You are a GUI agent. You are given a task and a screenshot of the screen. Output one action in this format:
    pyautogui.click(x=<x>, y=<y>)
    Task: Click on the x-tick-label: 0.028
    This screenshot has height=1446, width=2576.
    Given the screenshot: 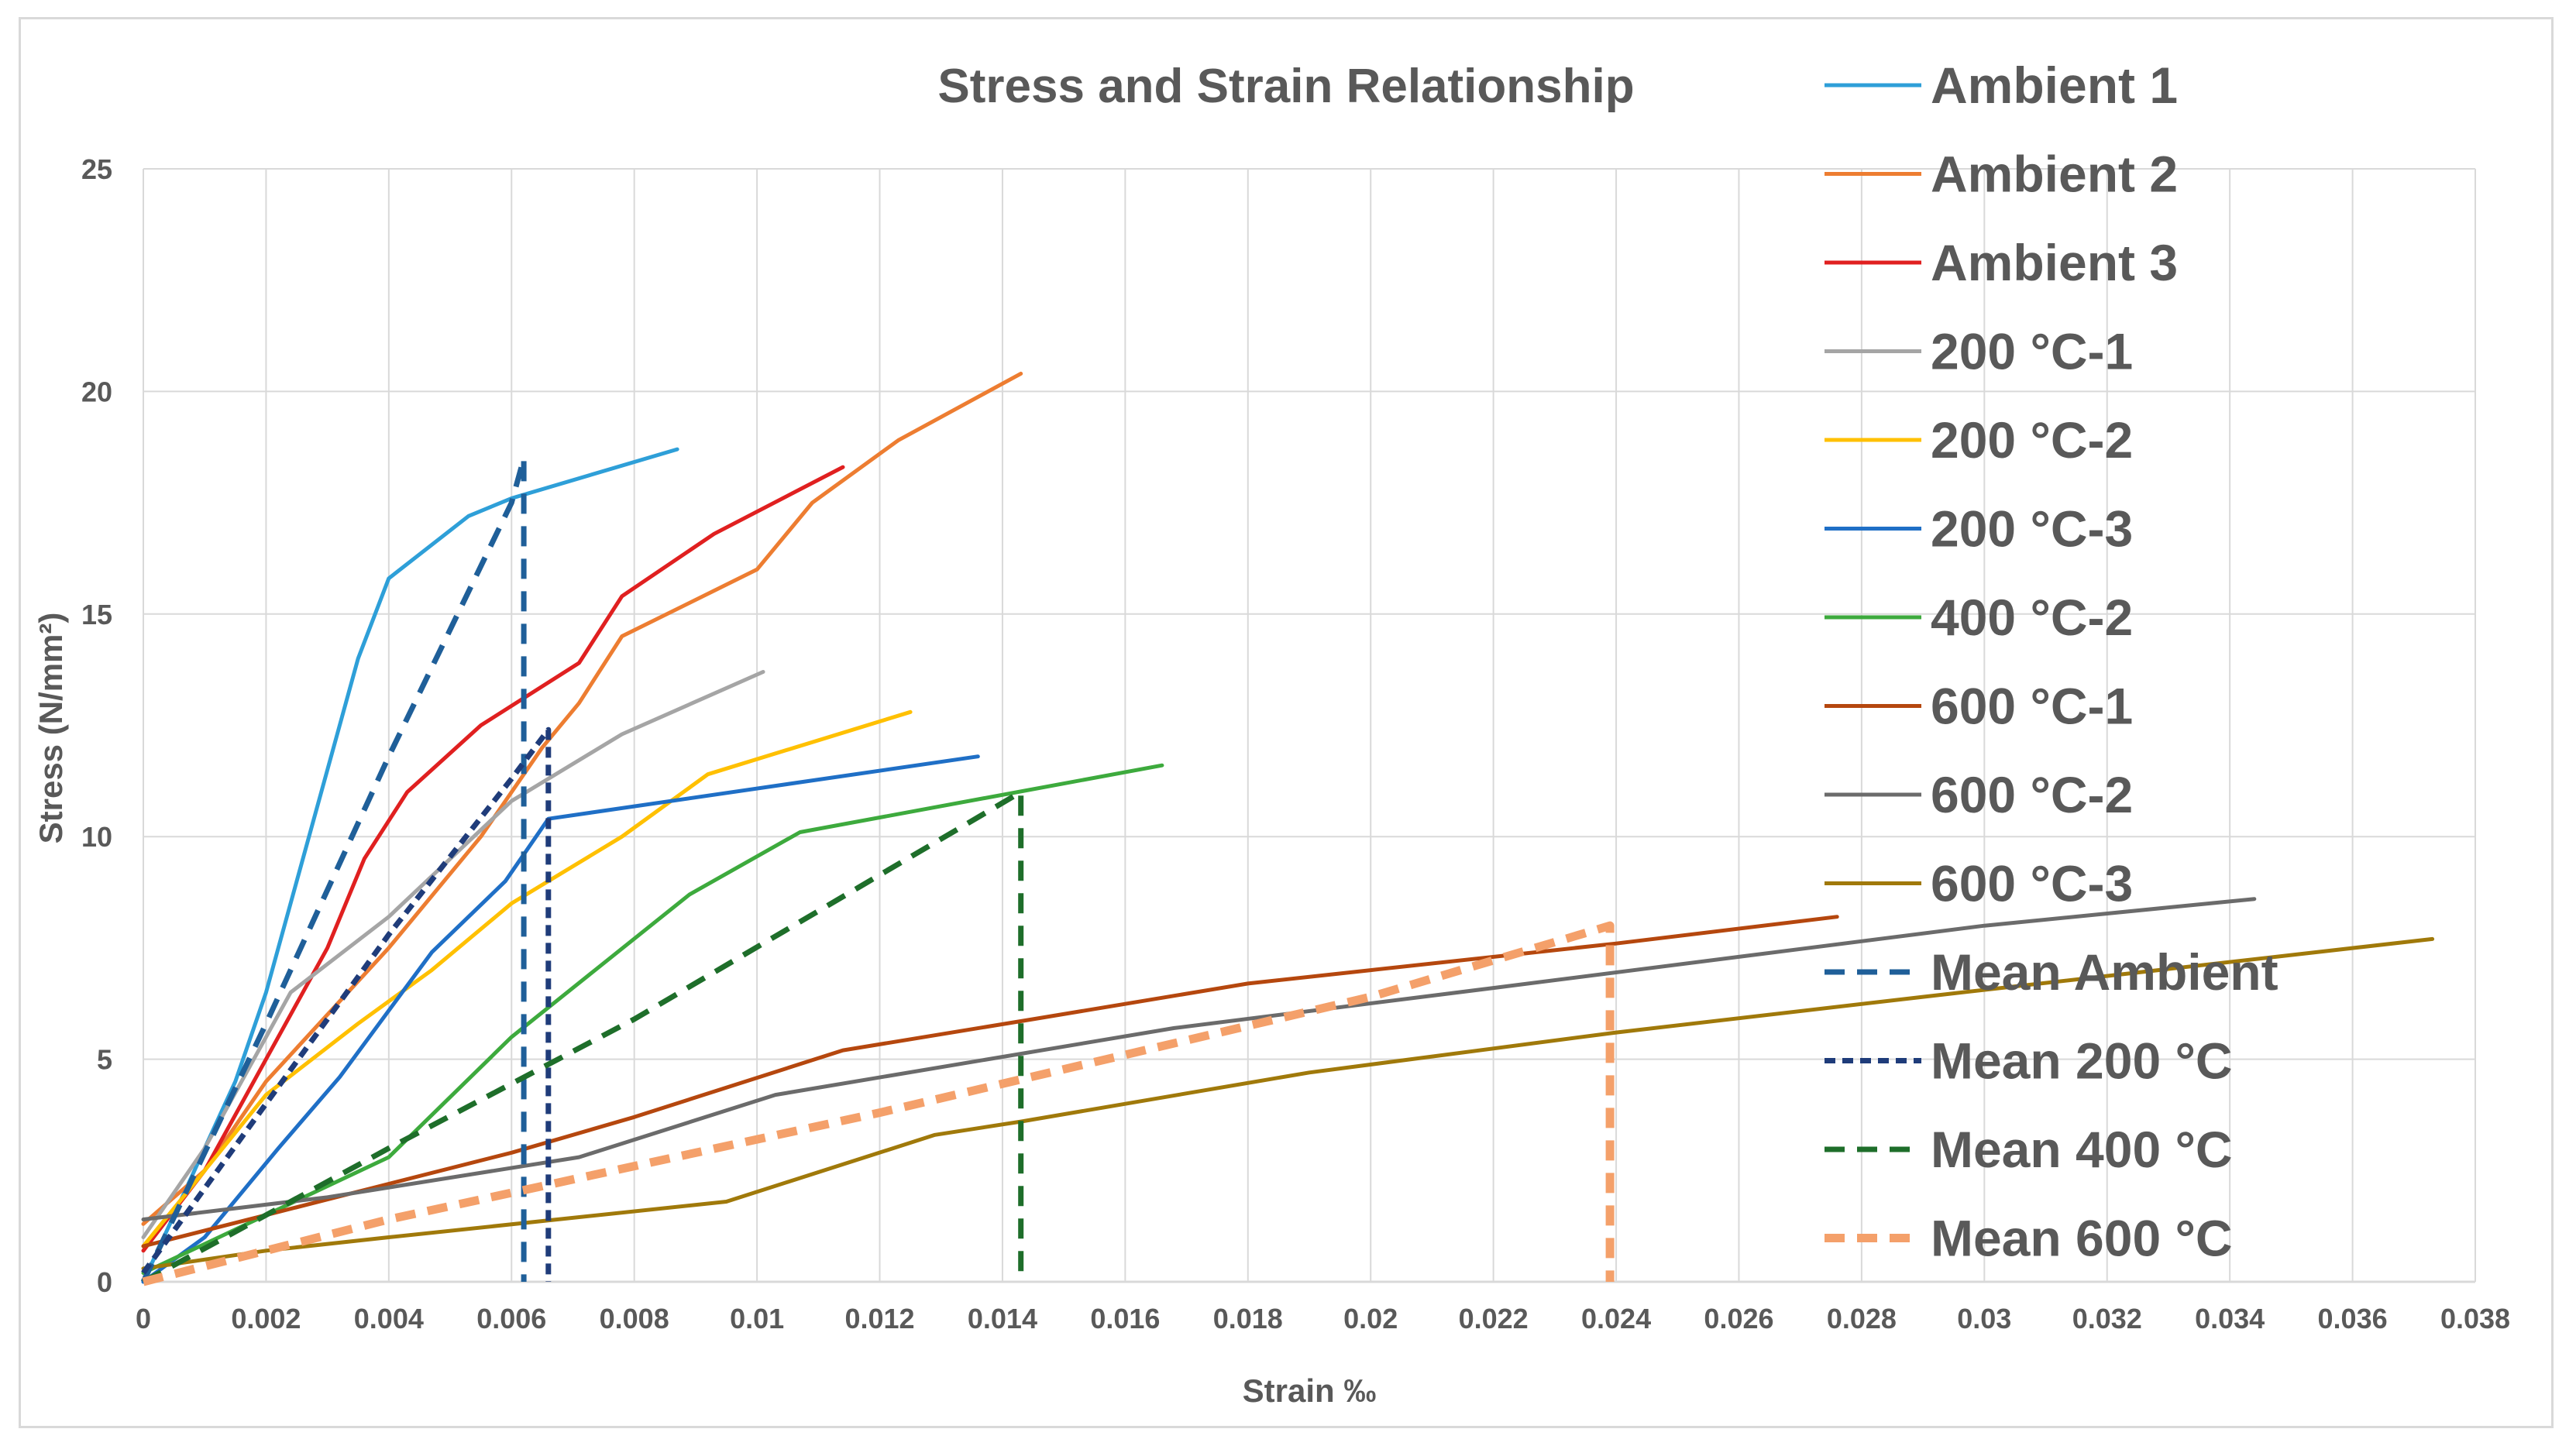 What is the action you would take?
    pyautogui.click(x=1862, y=1318)
    